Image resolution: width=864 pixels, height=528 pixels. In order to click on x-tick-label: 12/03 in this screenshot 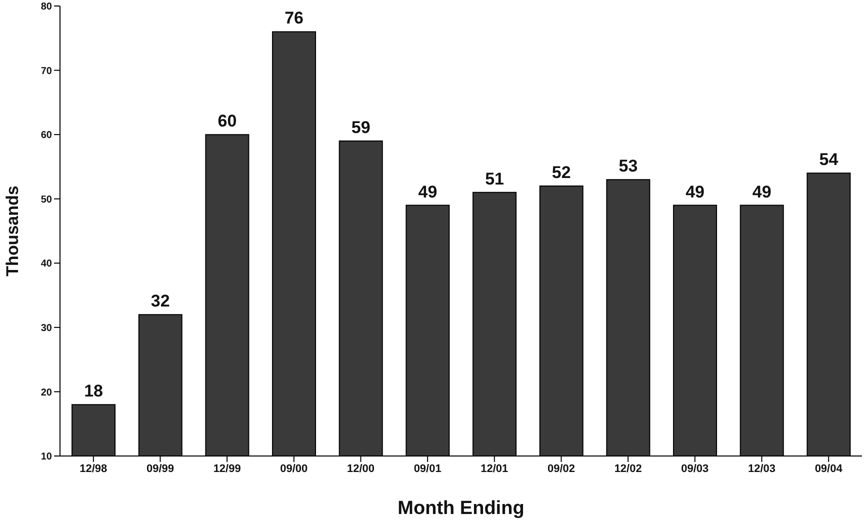, I will do `click(762, 468)`.